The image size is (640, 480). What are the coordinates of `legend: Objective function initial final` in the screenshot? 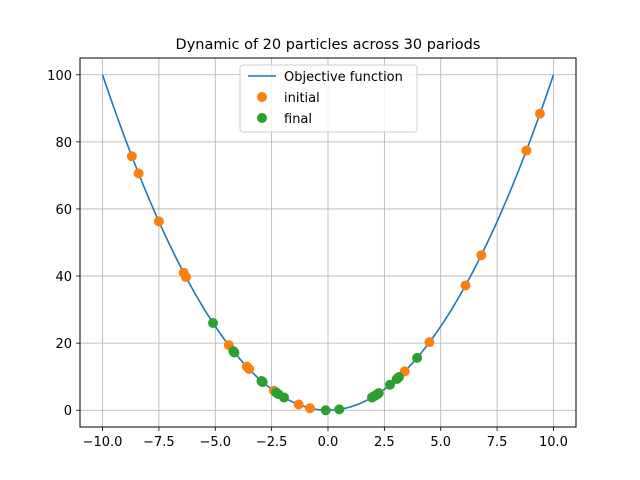 It's located at (328, 98).